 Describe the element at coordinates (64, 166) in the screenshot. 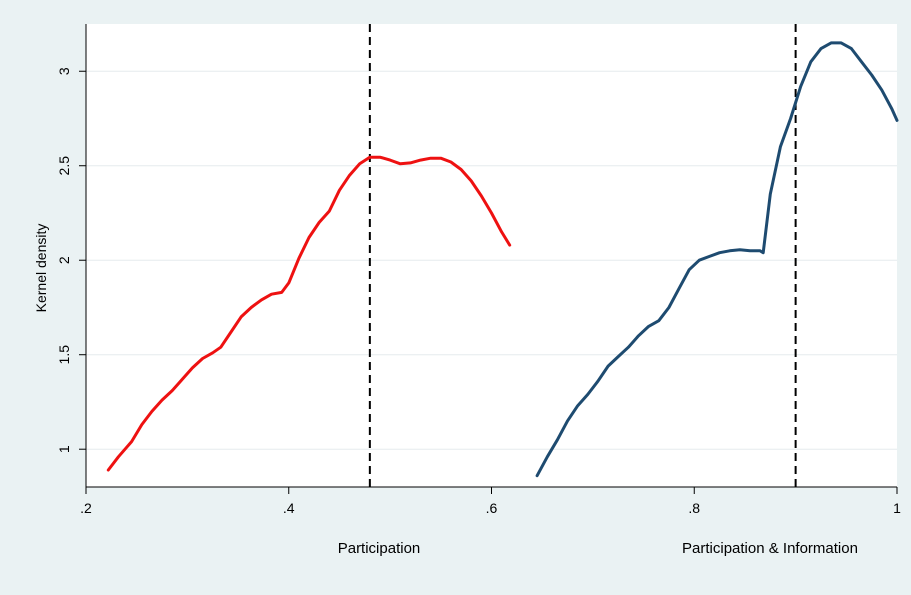

I see `y-tick-label-3: 2.5` at that location.